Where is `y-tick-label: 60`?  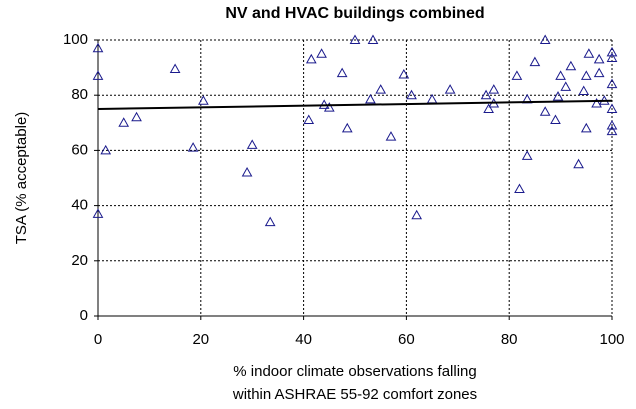
y-tick-label: 60 is located at coordinates (79, 149).